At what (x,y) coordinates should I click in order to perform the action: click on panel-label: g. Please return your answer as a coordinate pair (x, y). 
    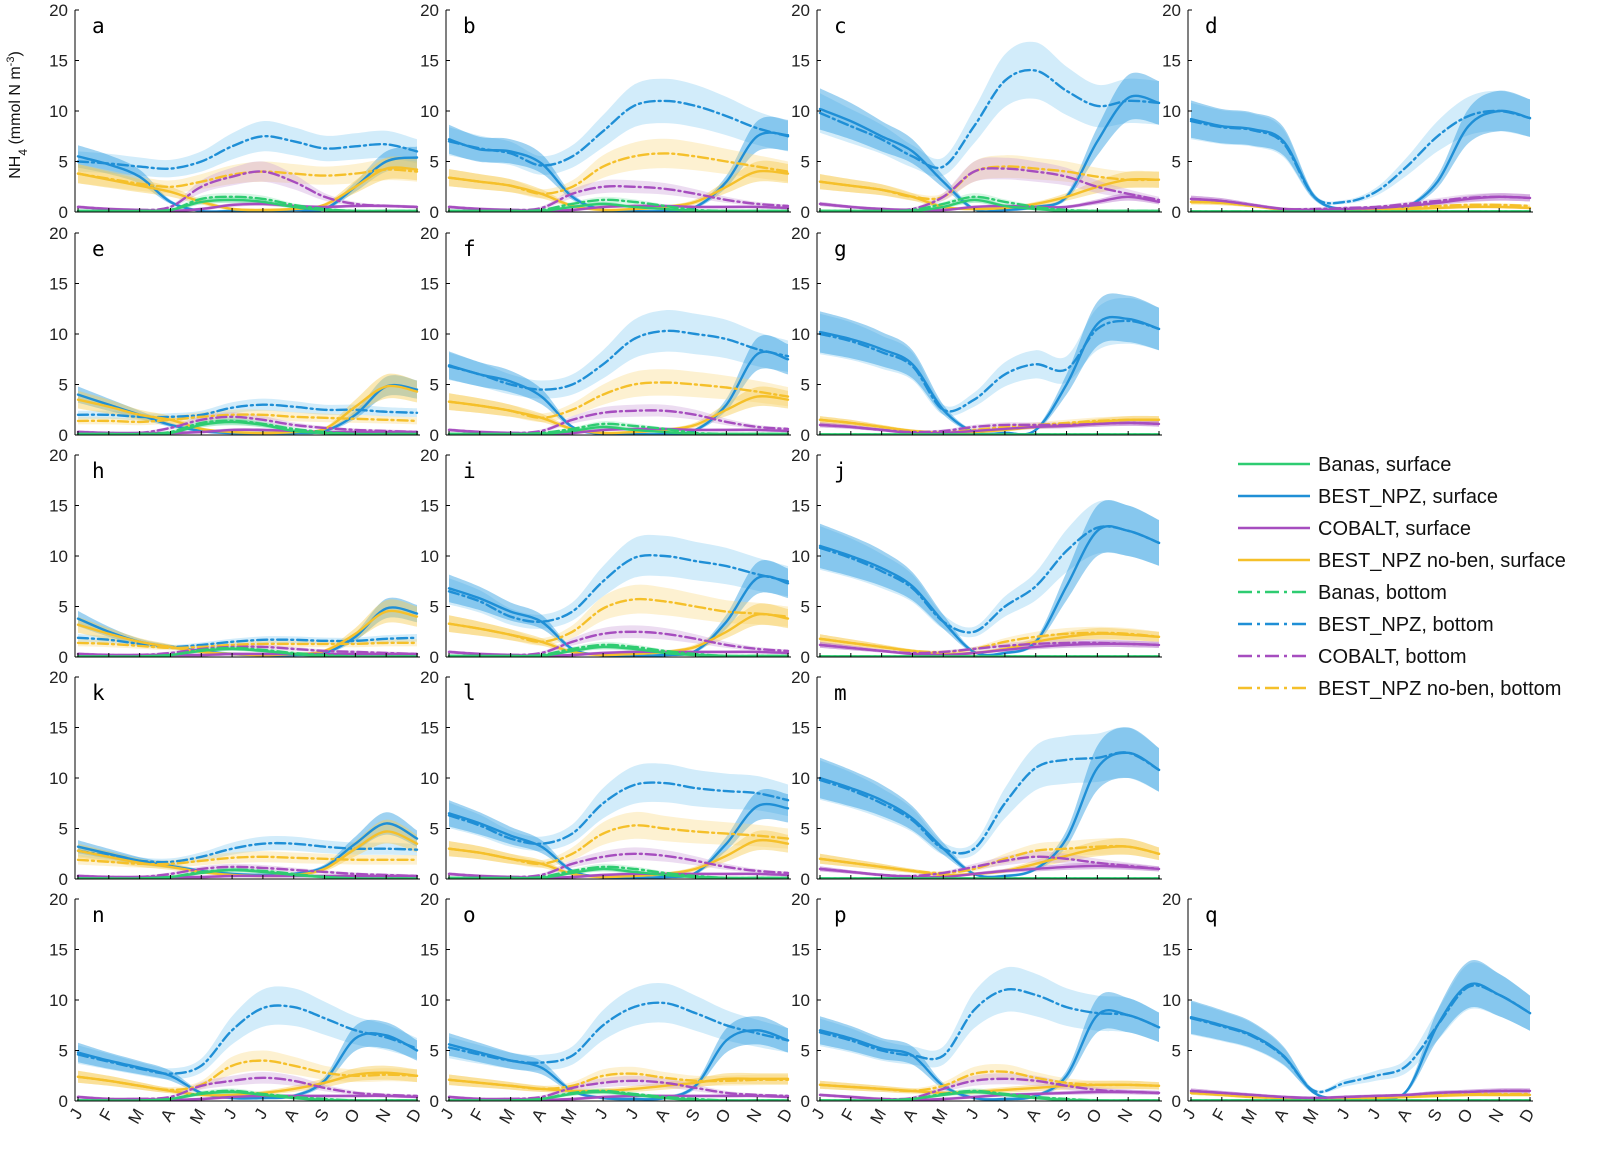
    Looking at the image, I should click on (840, 249).